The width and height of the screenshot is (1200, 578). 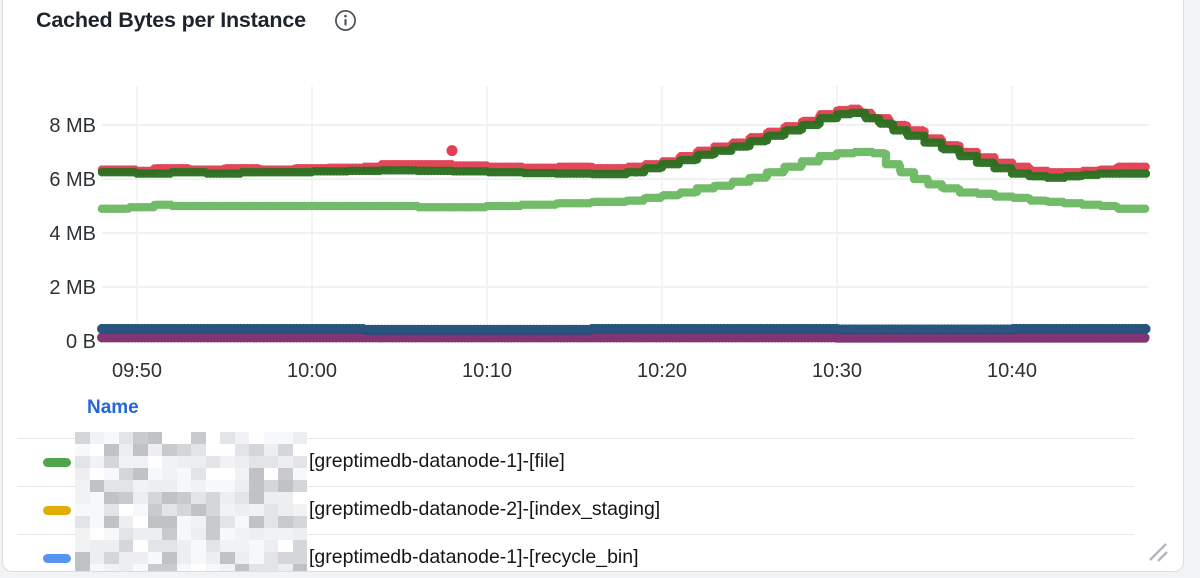 What do you see at coordinates (624, 145) in the screenshot?
I see `dark-green-series` at bounding box center [624, 145].